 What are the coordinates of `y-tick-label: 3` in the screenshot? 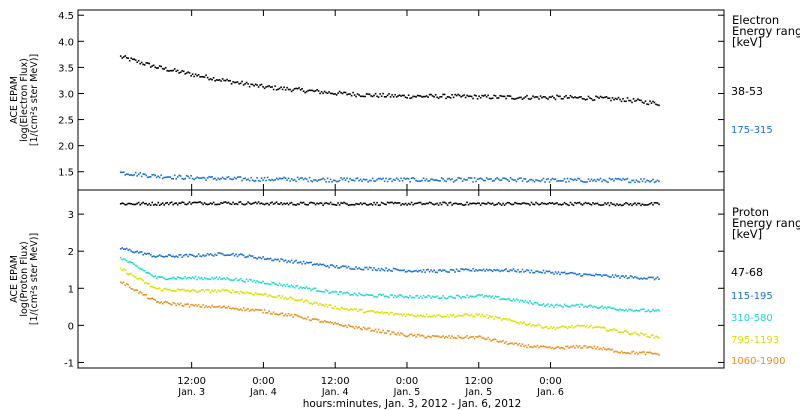 It's located at (71, 215).